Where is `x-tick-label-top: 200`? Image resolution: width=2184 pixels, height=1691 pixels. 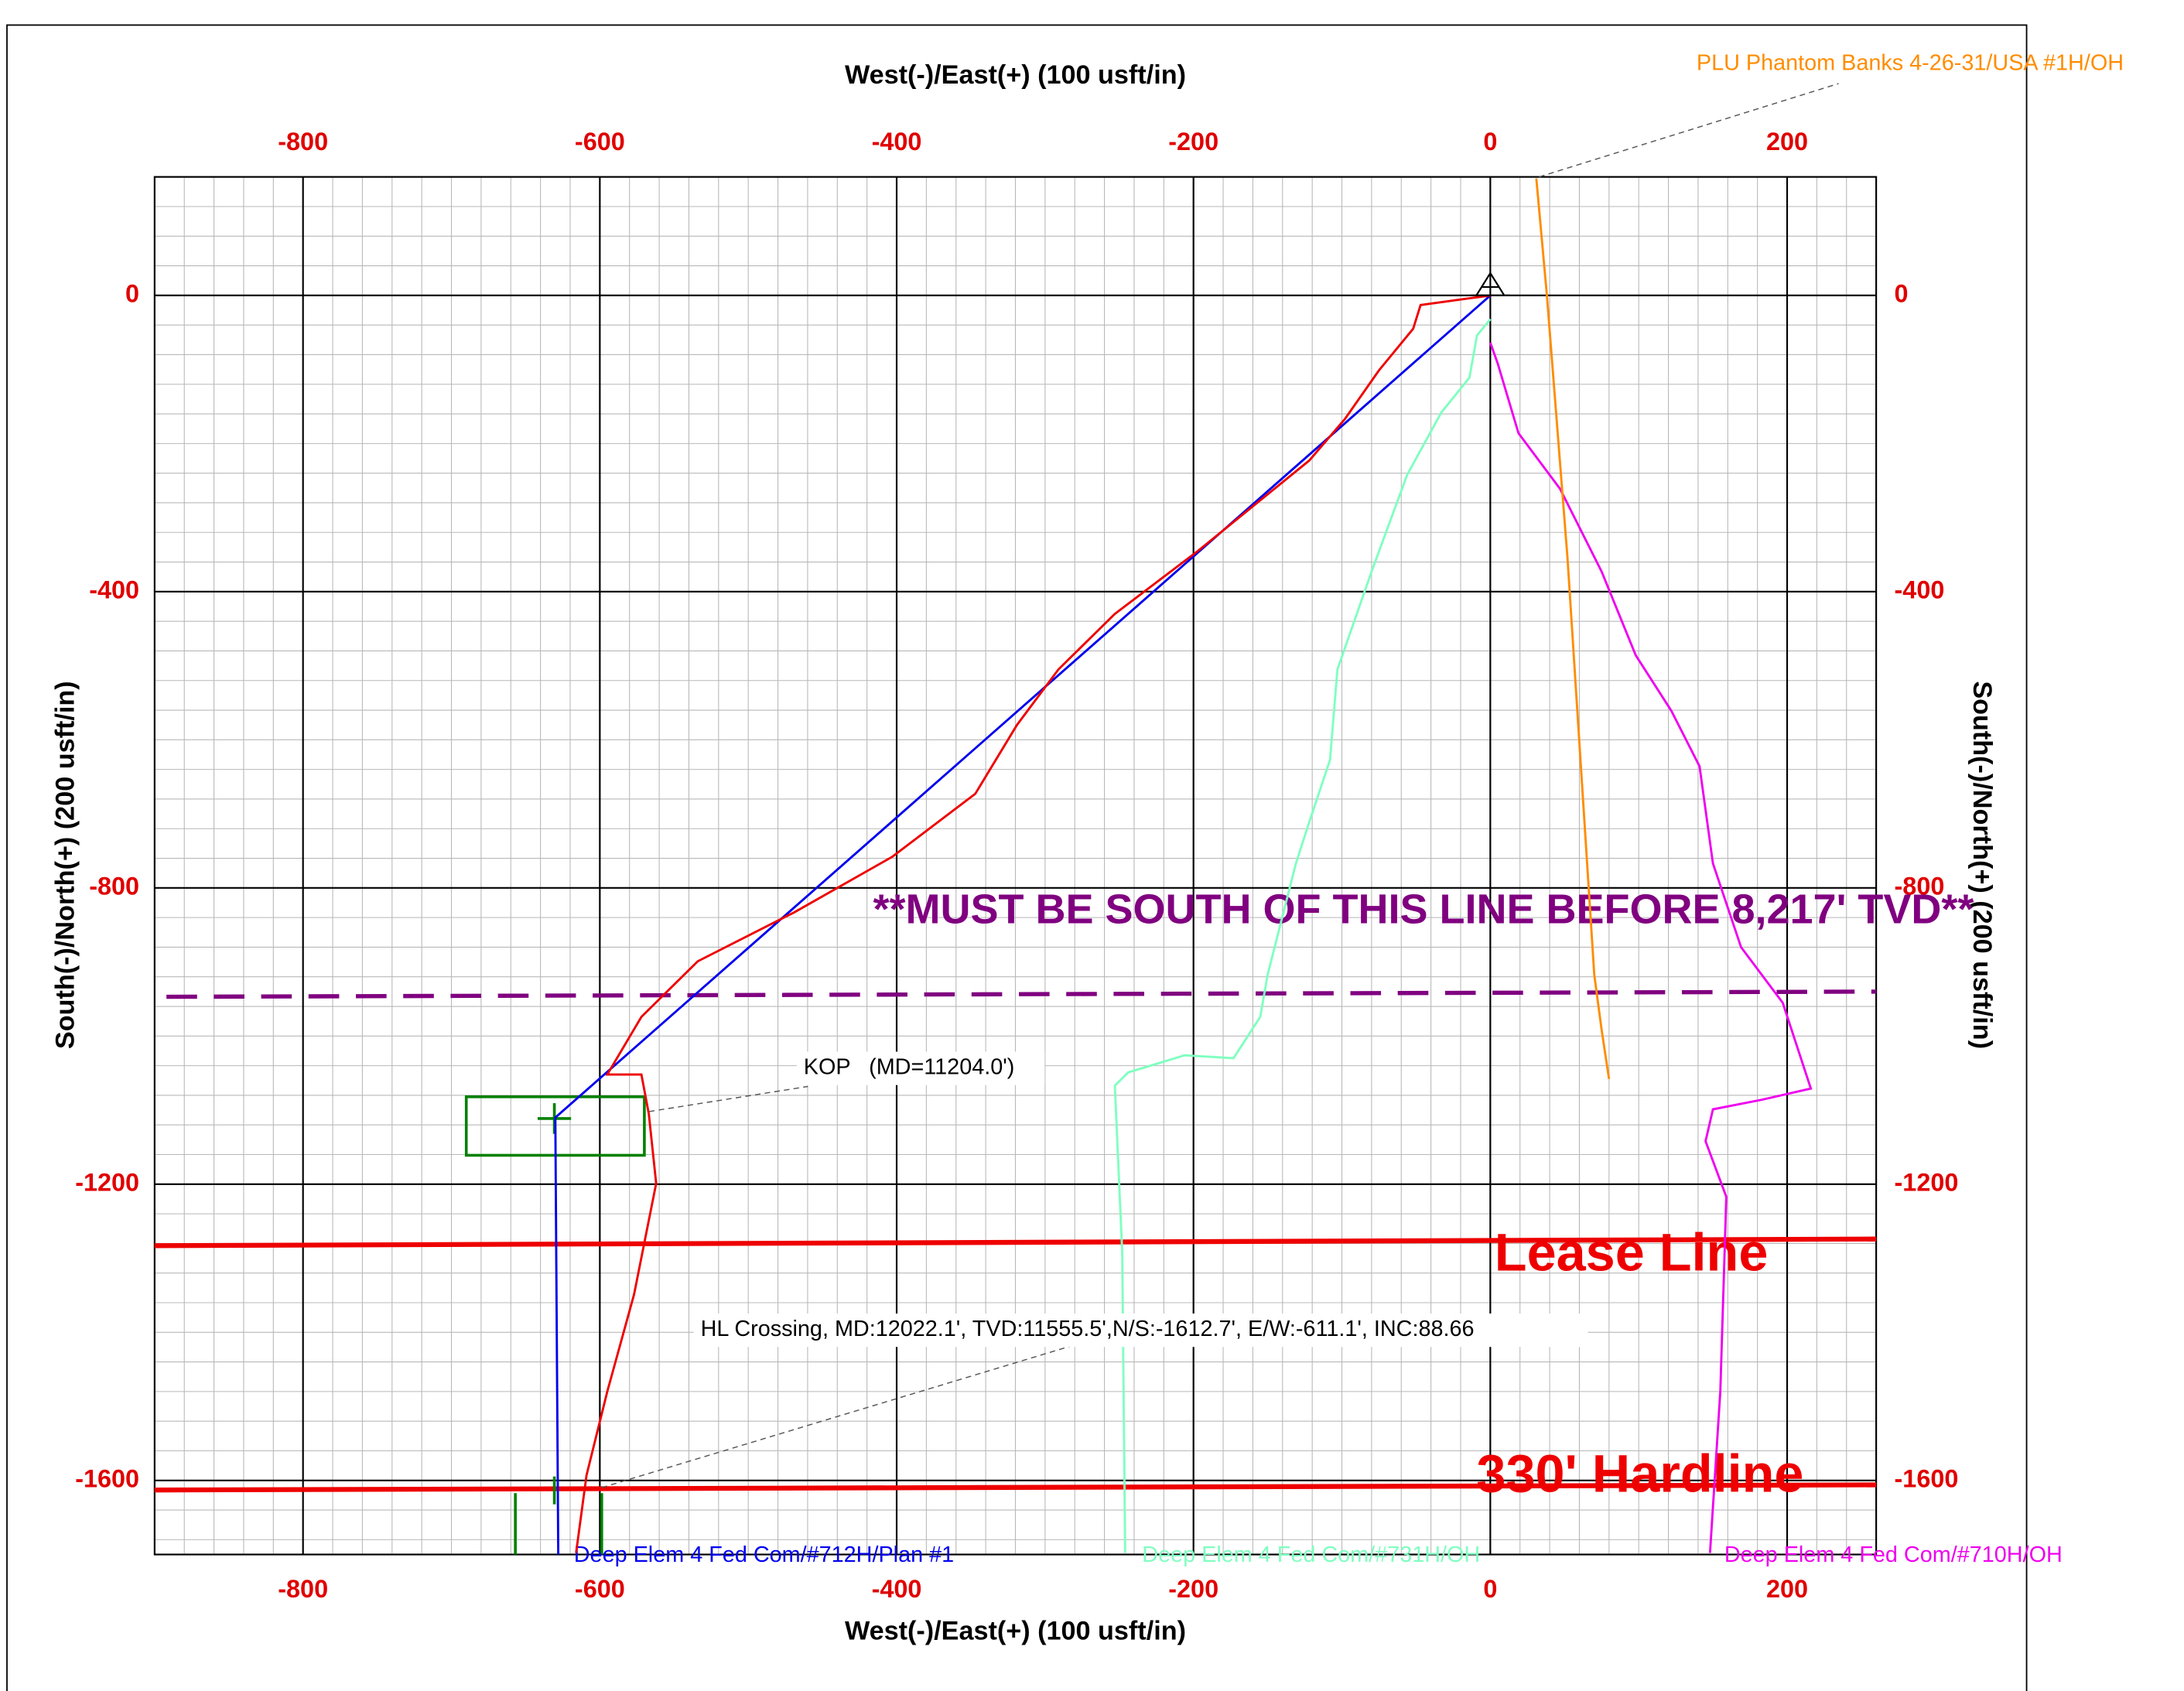 x-tick-label-top: 200 is located at coordinates (1787, 141).